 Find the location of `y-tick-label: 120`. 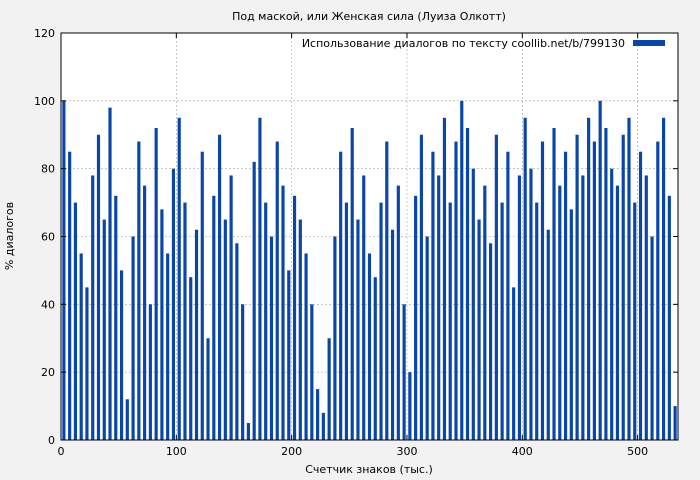

y-tick-label: 120 is located at coordinates (44, 33).